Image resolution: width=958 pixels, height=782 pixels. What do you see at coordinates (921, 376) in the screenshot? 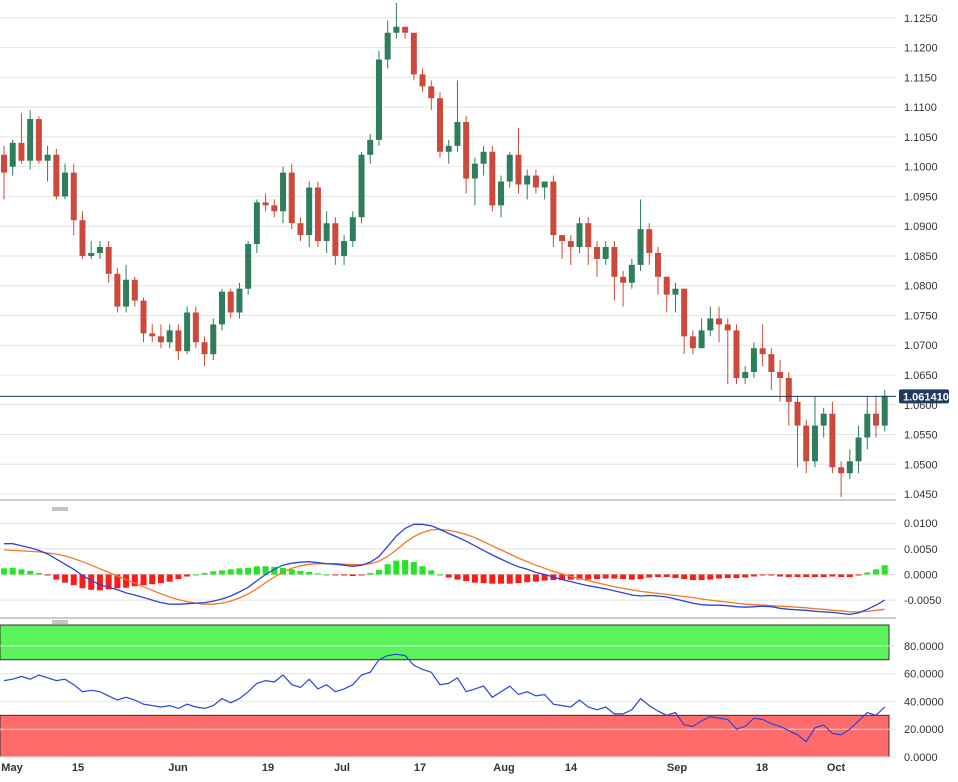
I see `price-tick-label: 1.0650` at bounding box center [921, 376].